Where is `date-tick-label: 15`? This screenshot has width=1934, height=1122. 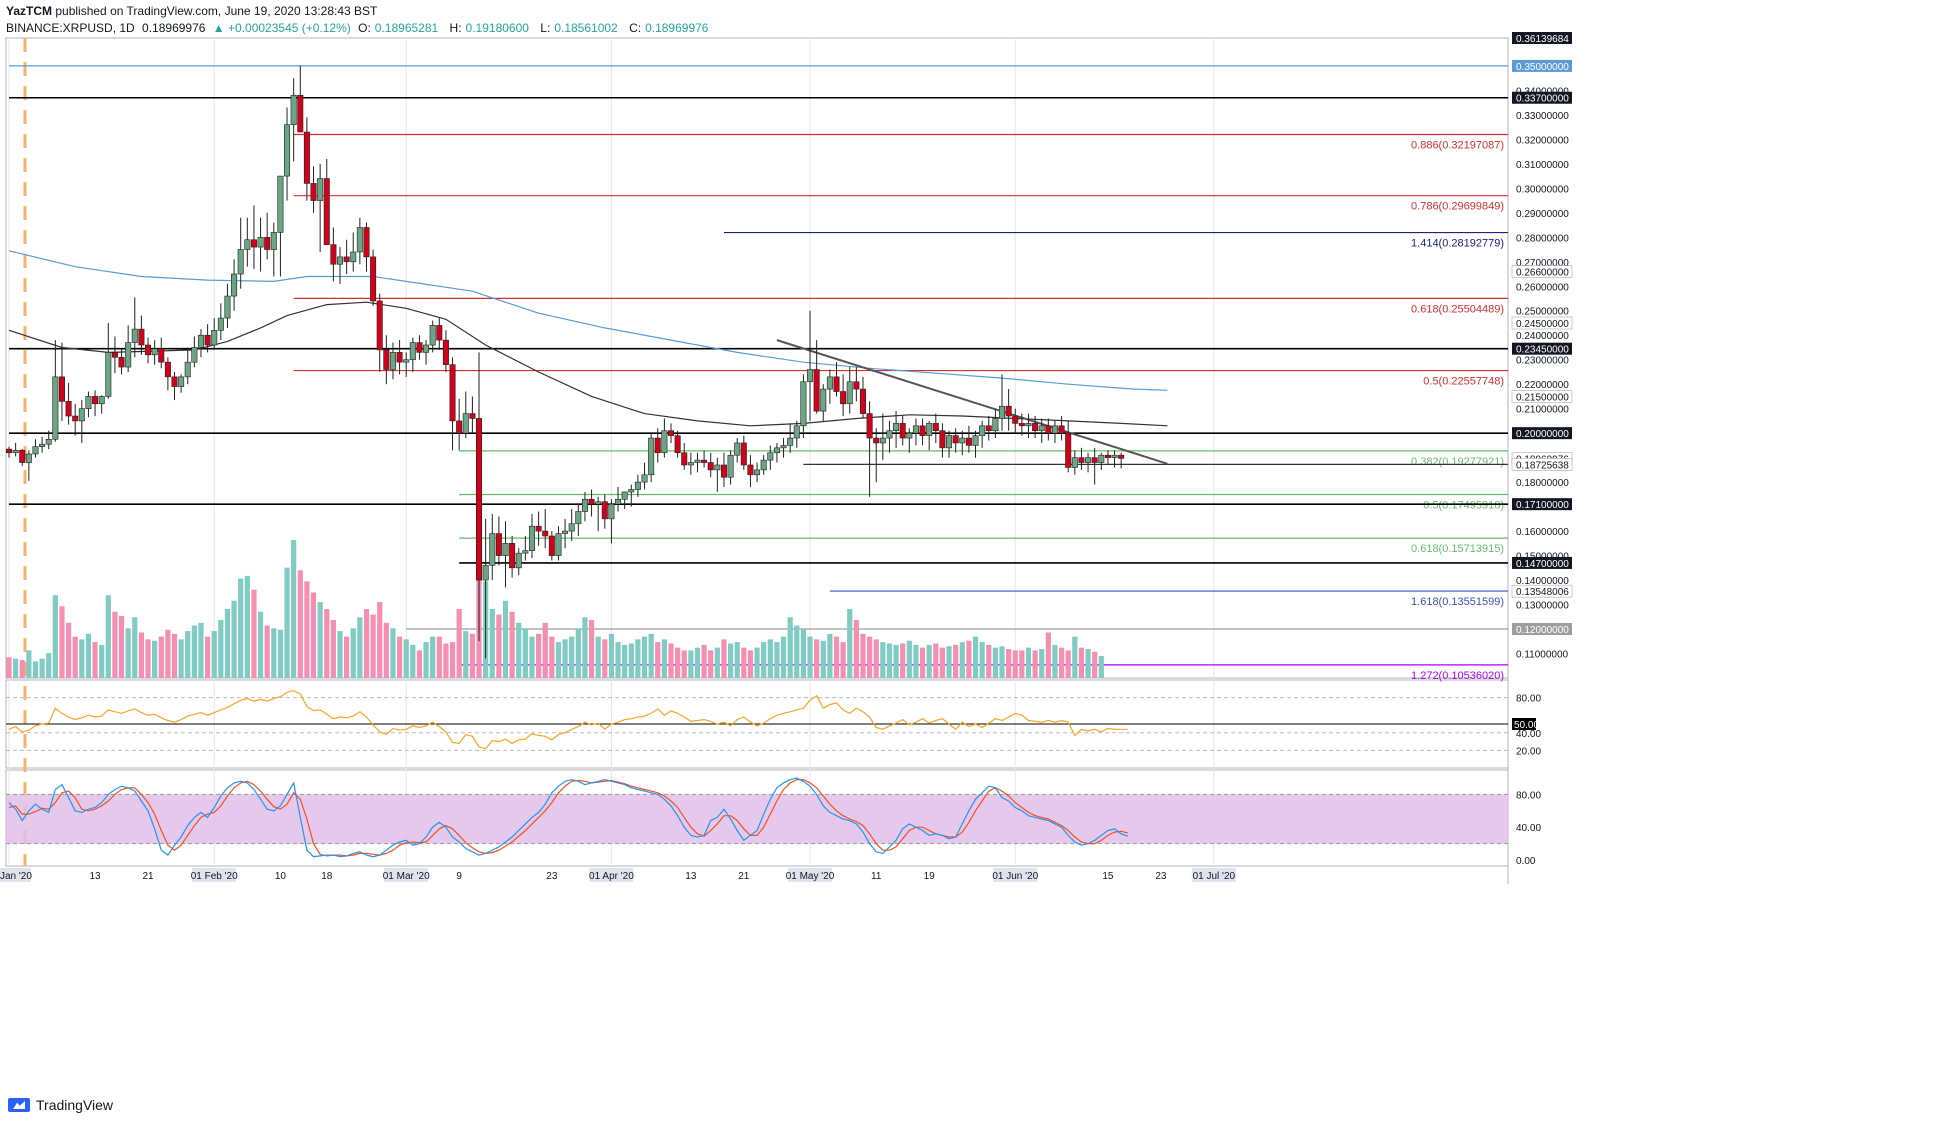 date-tick-label: 15 is located at coordinates (1108, 876).